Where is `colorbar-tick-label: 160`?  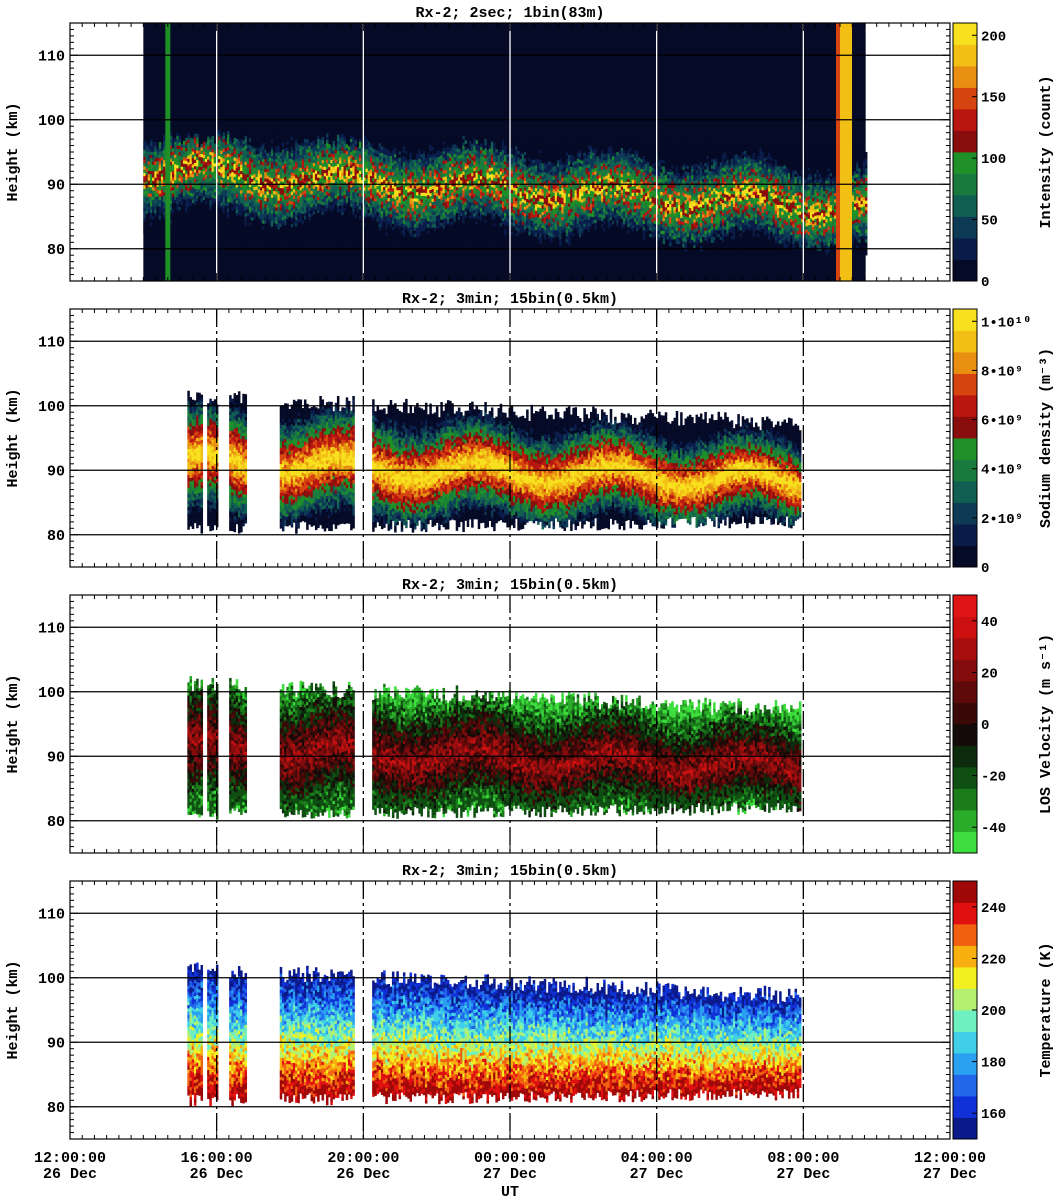
colorbar-tick-label: 160 is located at coordinates (993, 1115).